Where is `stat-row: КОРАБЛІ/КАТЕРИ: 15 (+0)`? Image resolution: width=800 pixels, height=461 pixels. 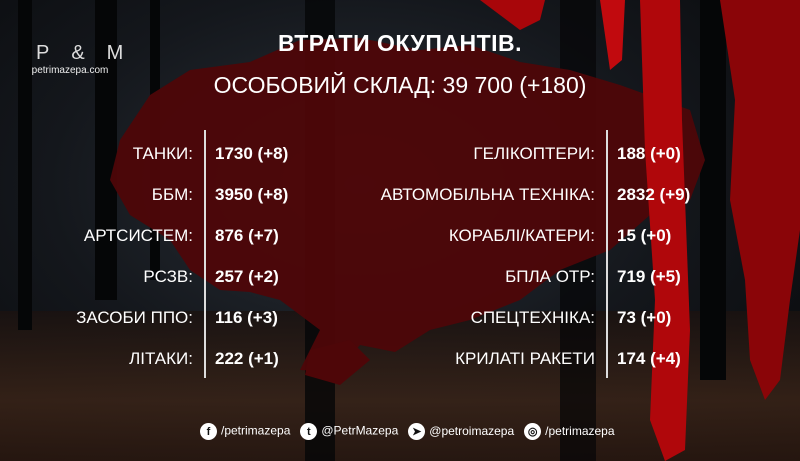
stat-row: КОРАБЛІ/КАТЕРИ: 15 (+0) is located at coordinates (495, 235).